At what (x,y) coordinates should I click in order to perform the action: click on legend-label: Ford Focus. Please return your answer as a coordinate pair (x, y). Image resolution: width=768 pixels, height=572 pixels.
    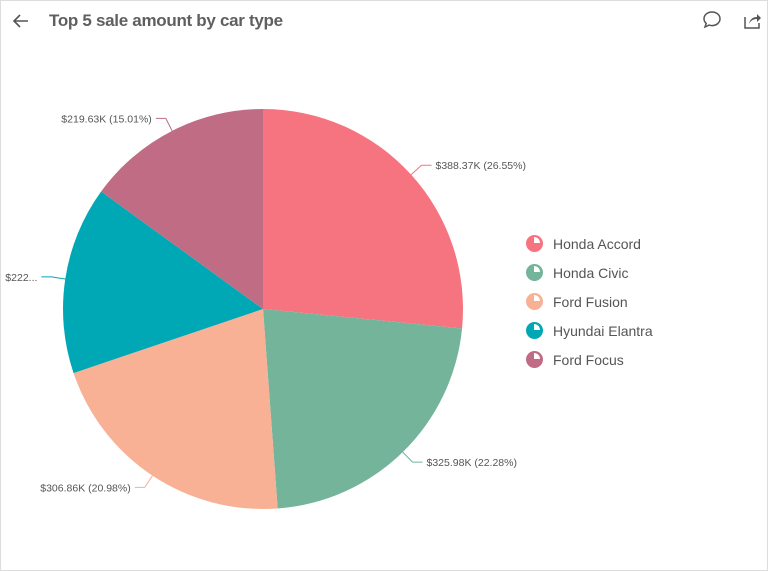
    Looking at the image, I should click on (588, 359).